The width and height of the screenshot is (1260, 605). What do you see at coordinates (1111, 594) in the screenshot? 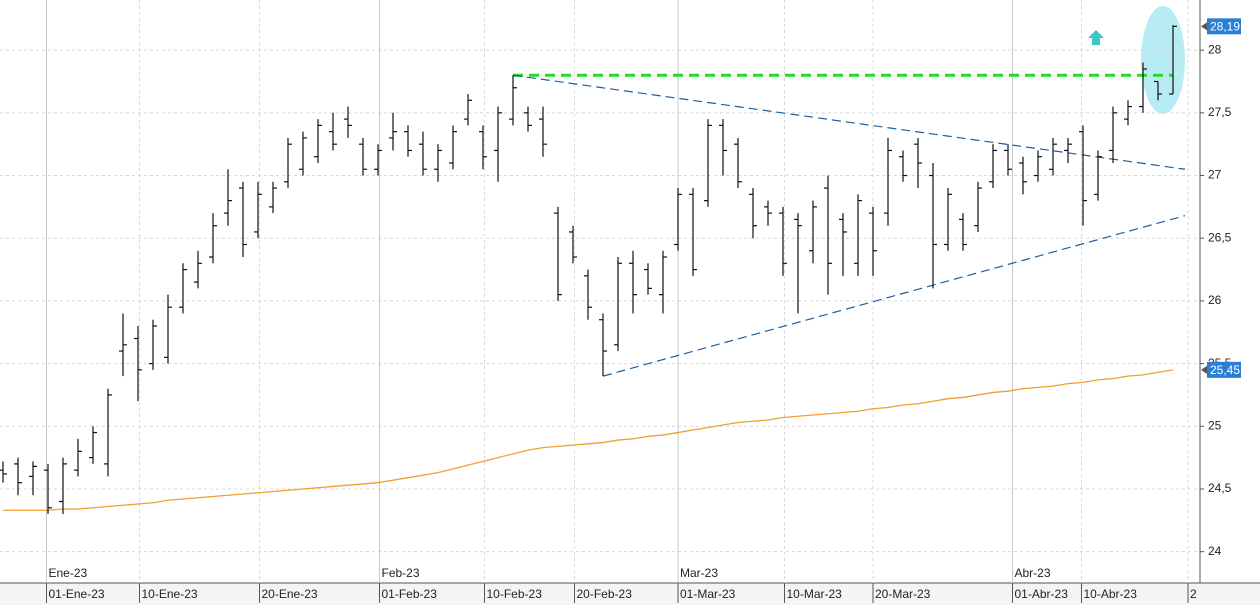
I see `x-tick-label: 10-Abr-23` at bounding box center [1111, 594].